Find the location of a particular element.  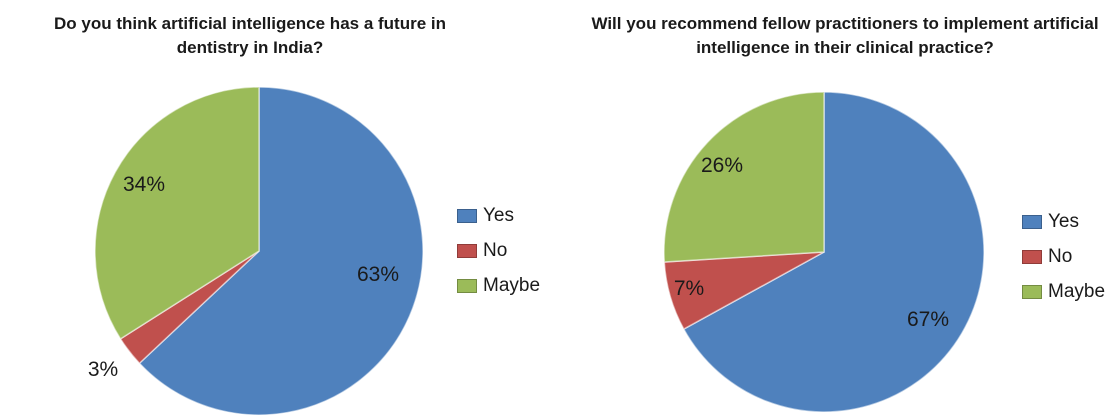

data-label-no: 7% is located at coordinates (689, 288).